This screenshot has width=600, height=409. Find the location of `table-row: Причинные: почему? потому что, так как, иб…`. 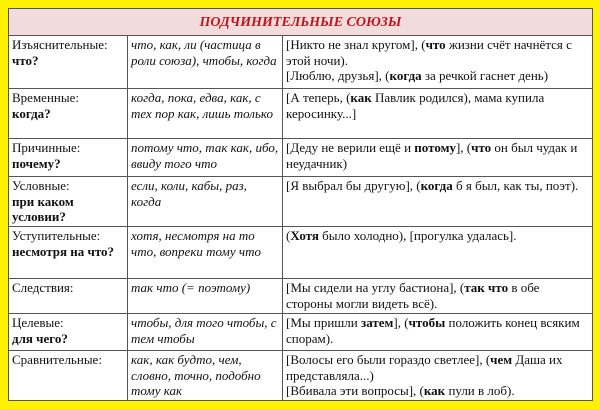

table-row: Причинные: почему? потому что, так как, иб… is located at coordinates (301, 157).